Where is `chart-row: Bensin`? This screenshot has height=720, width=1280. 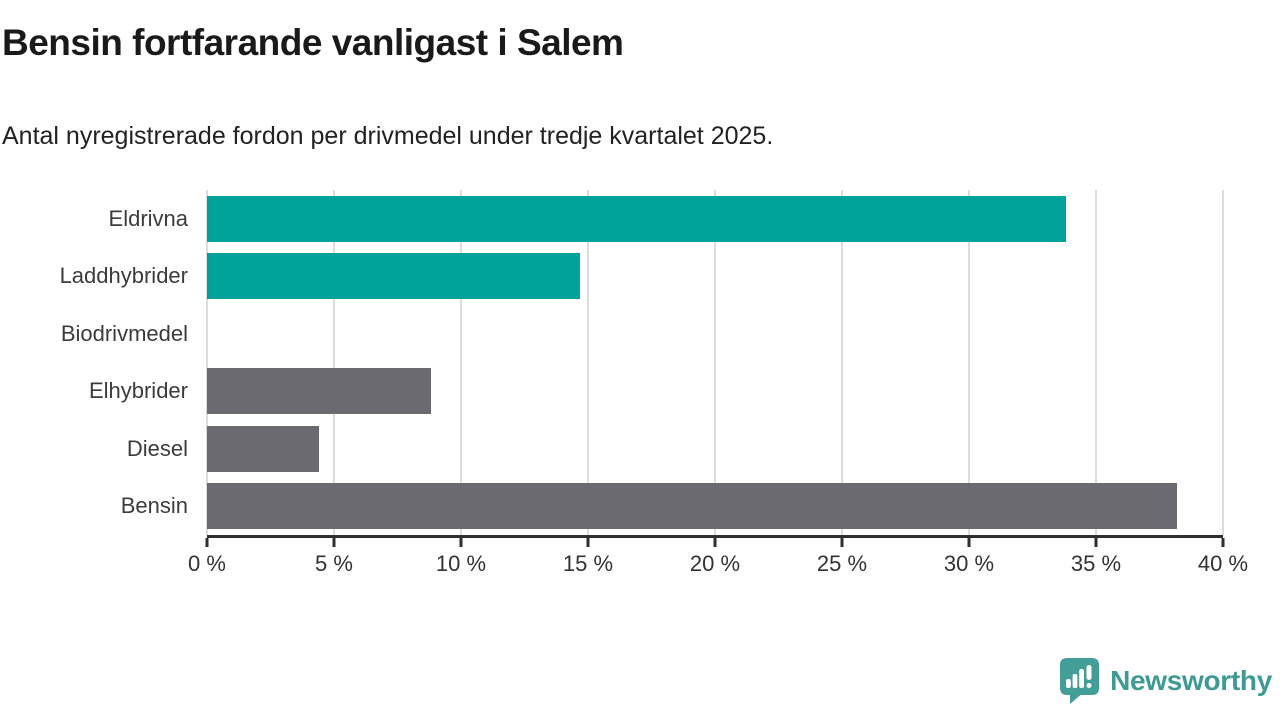
chart-row: Bensin is located at coordinates (672, 507).